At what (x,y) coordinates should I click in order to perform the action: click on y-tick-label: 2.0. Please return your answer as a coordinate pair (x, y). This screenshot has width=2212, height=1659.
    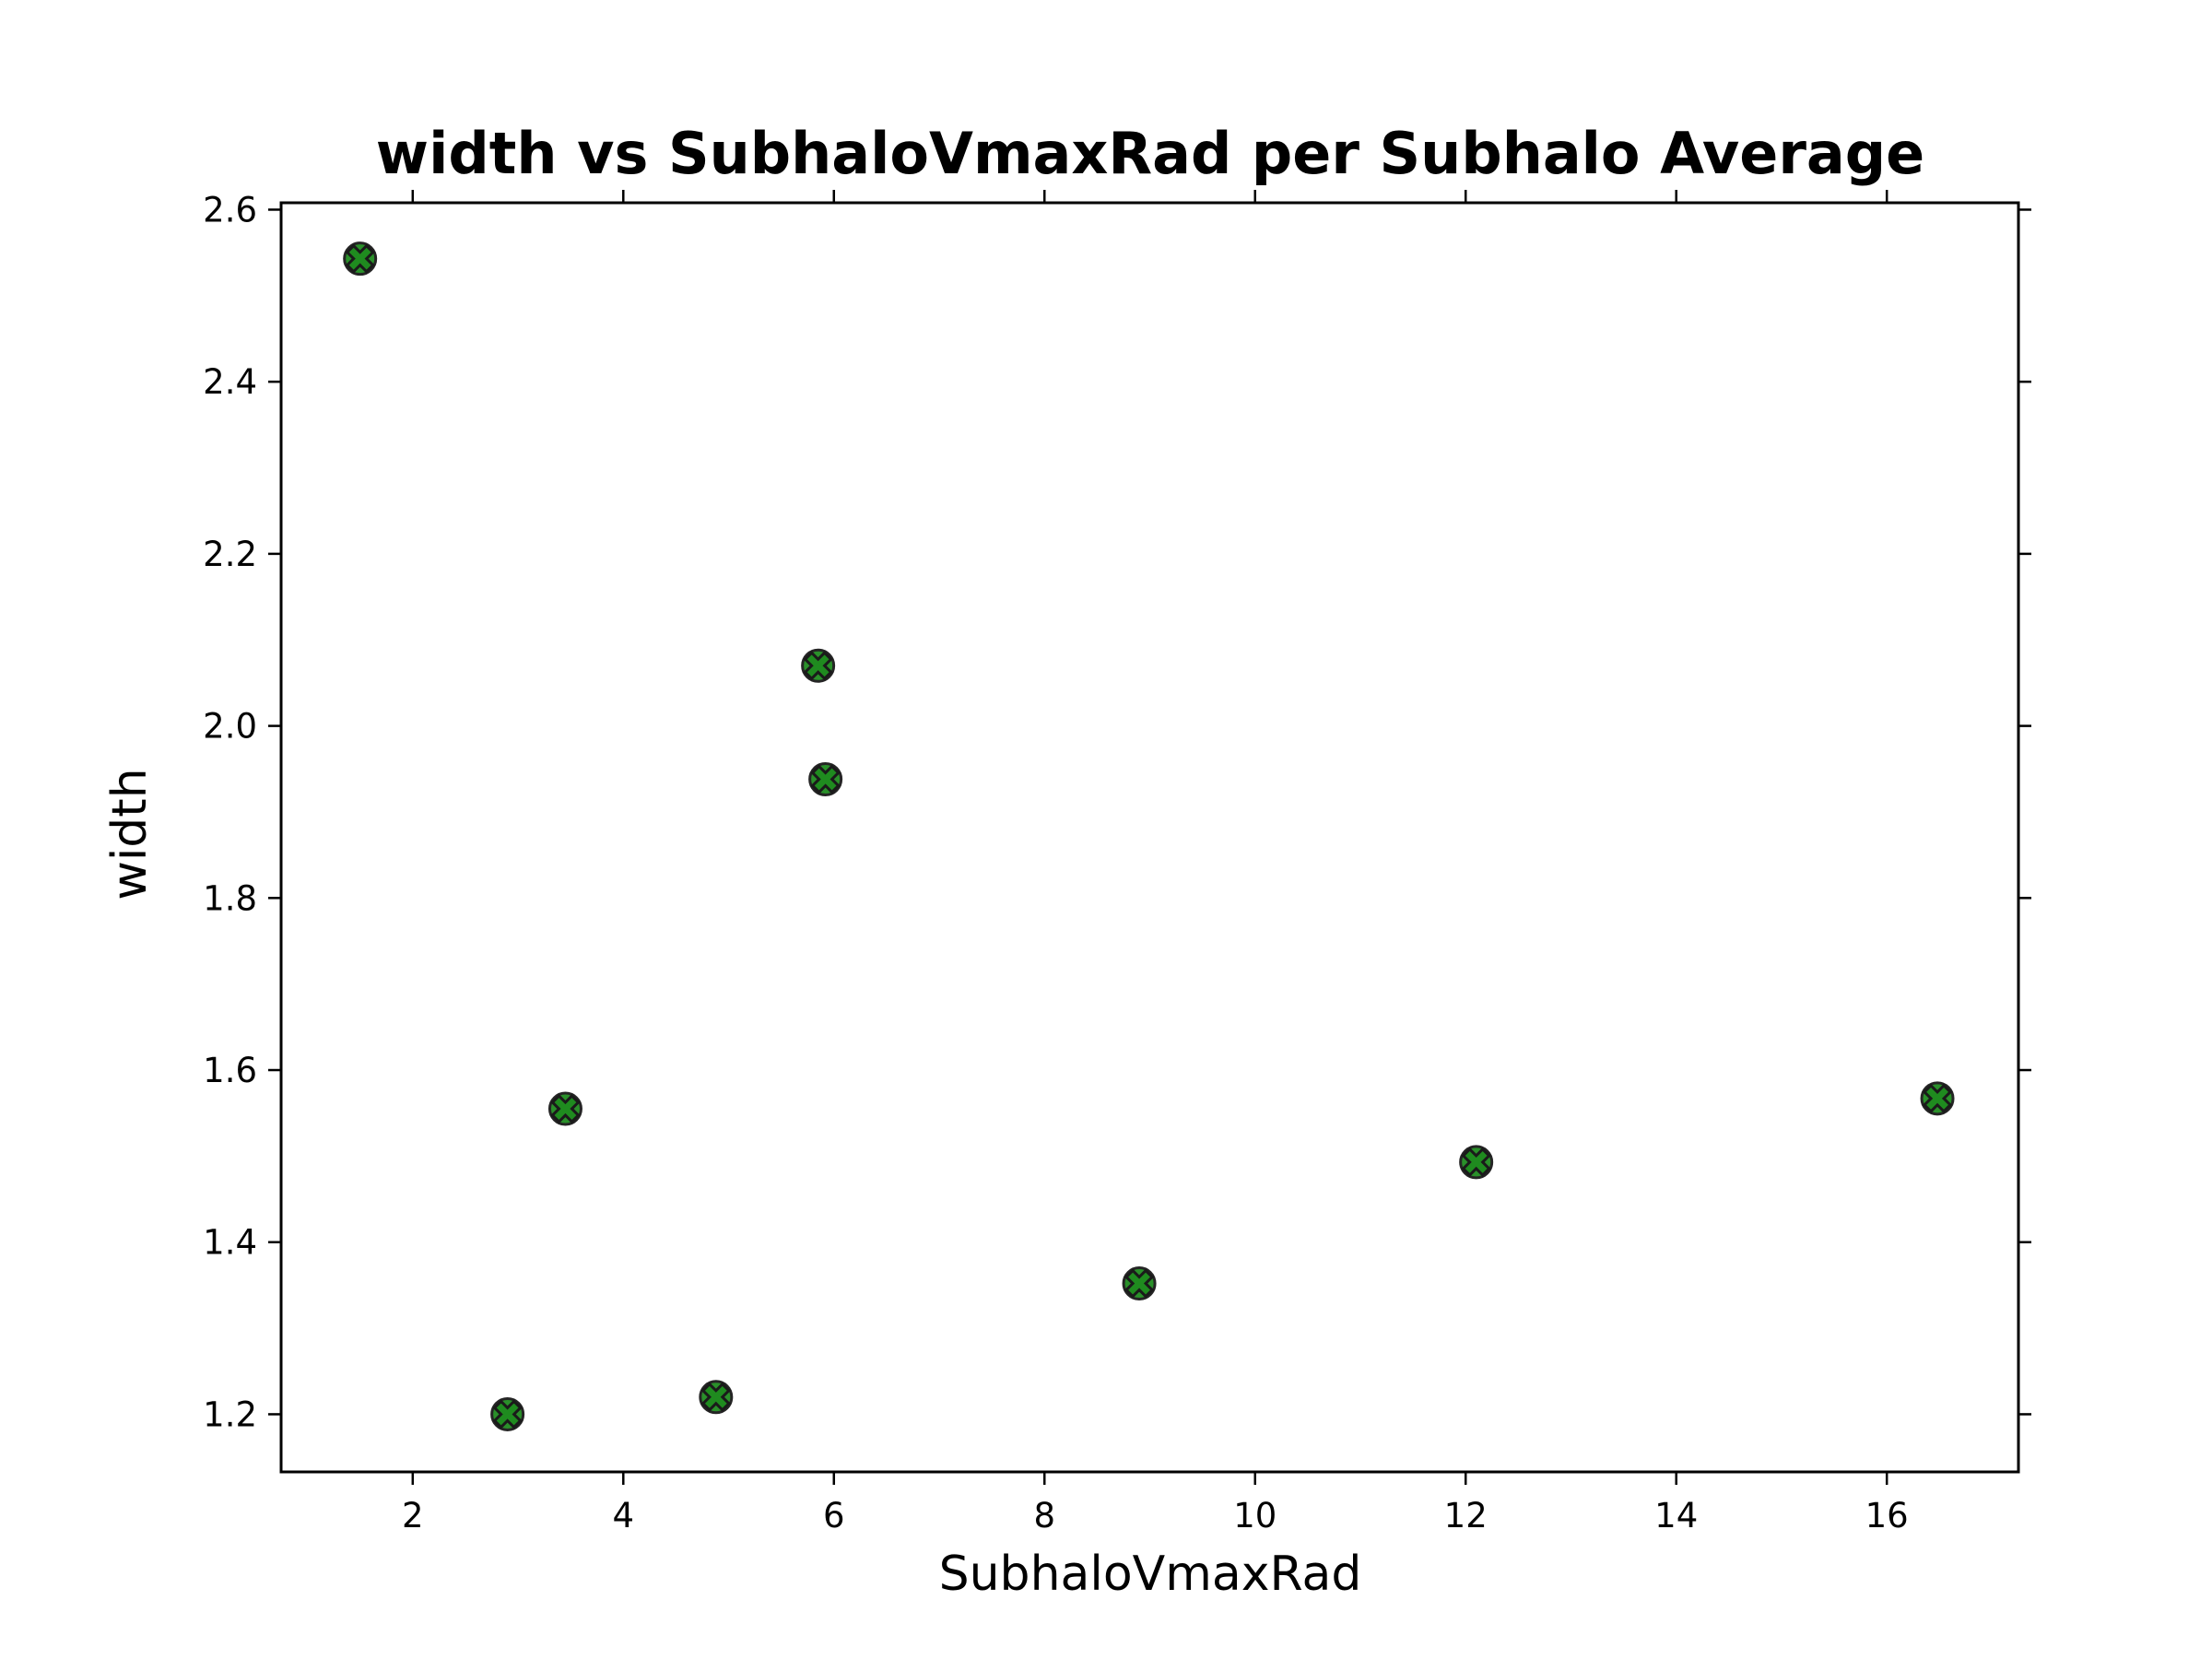
    Looking at the image, I should click on (230, 727).